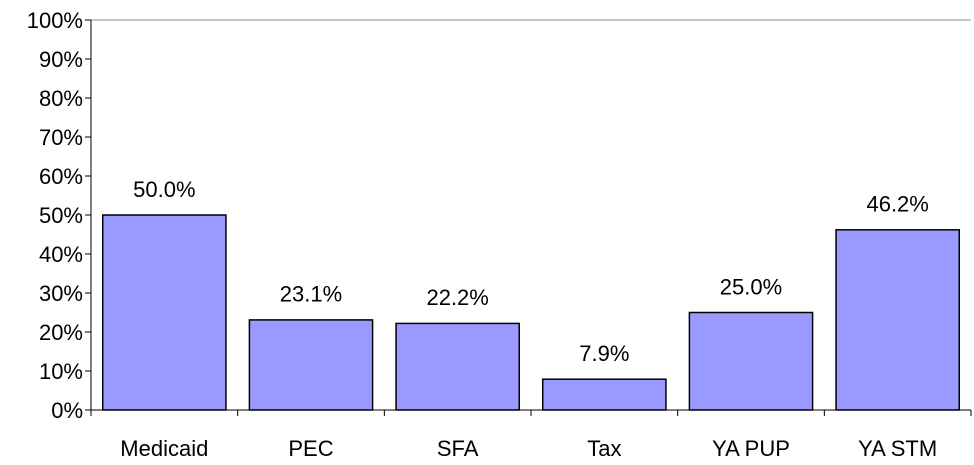 This screenshot has width=974, height=465. I want to click on x-tick-label: YA PUP, so click(751, 448).